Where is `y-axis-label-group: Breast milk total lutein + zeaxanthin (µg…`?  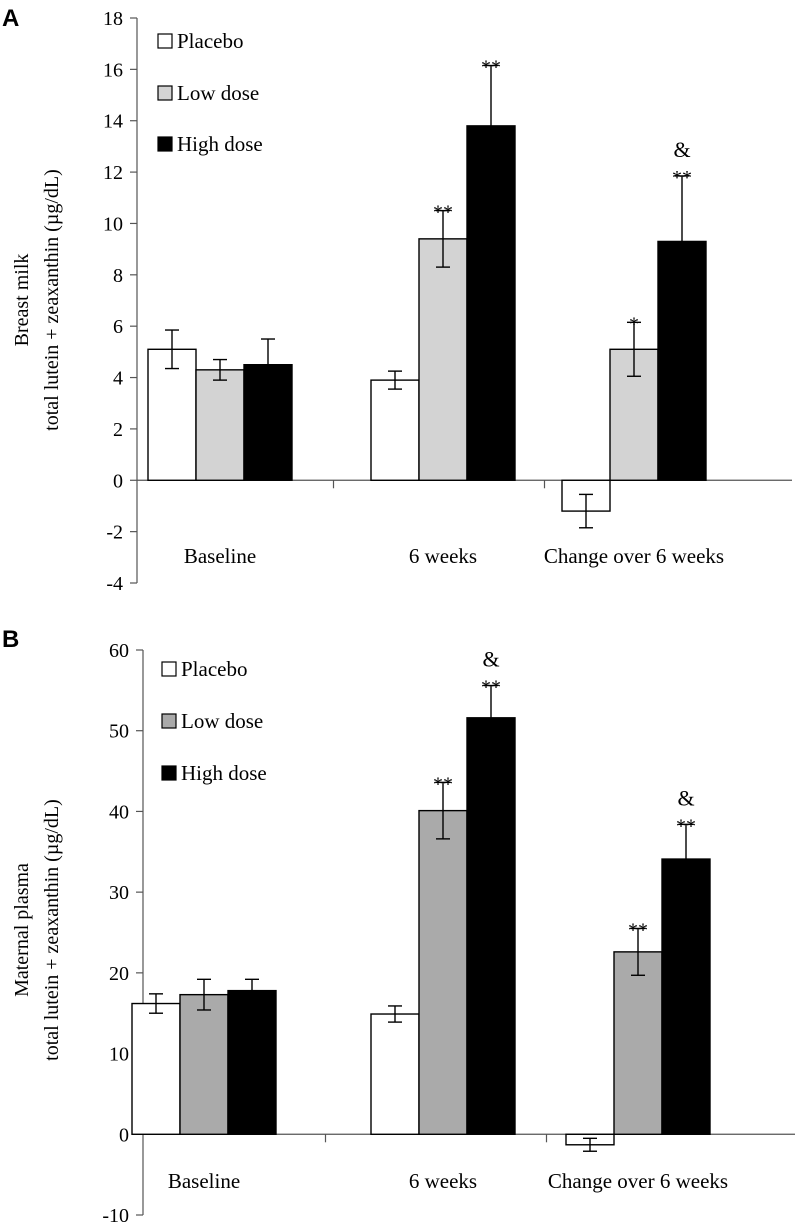
y-axis-label-group: Breast milk total lutein + zeaxanthin (µg… is located at coordinates (37, 300).